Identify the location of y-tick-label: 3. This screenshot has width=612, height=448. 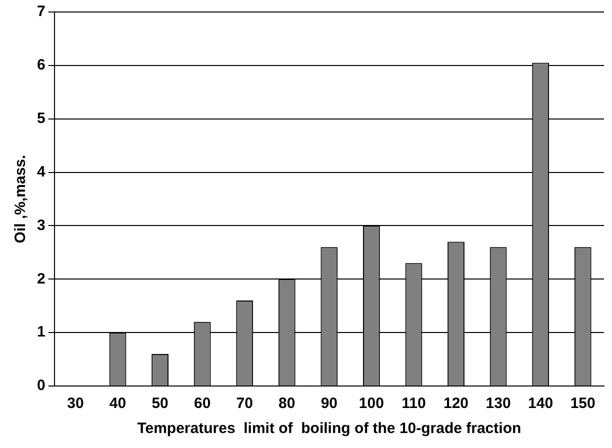
(41, 225).